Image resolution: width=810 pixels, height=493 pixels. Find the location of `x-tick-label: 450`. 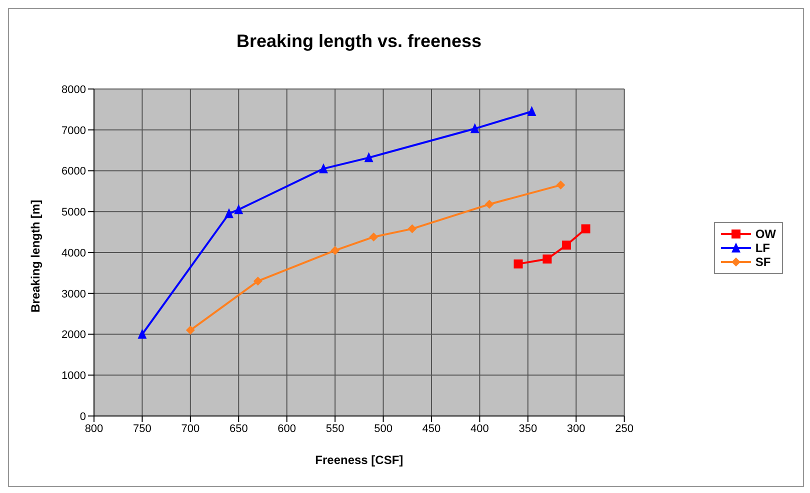

x-tick-label: 450 is located at coordinates (431, 428).